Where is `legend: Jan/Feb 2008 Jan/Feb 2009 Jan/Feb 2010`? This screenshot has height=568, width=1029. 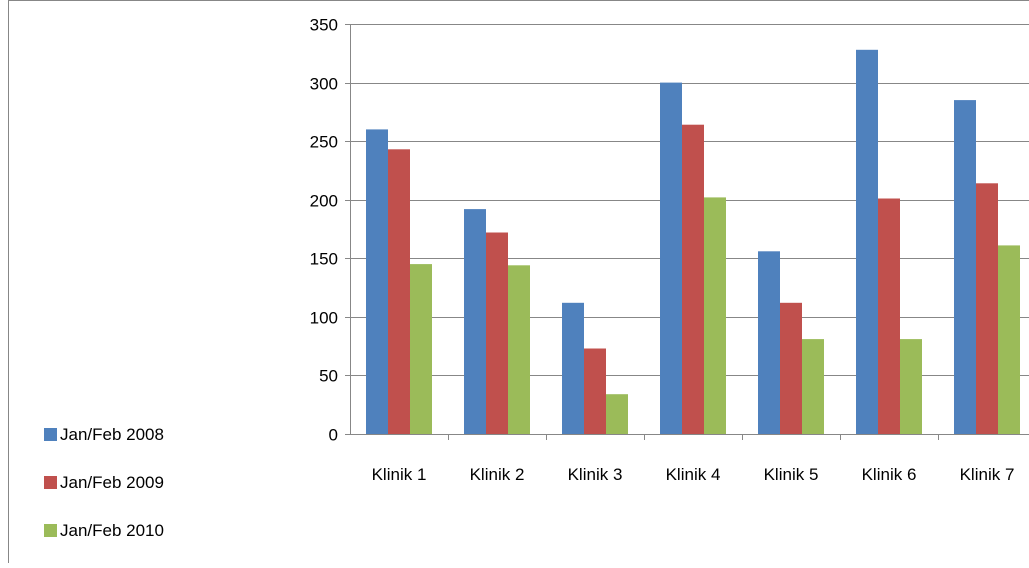
legend: Jan/Feb 2008 Jan/Feb 2009 Jan/Feb 2010 is located at coordinates (104, 482).